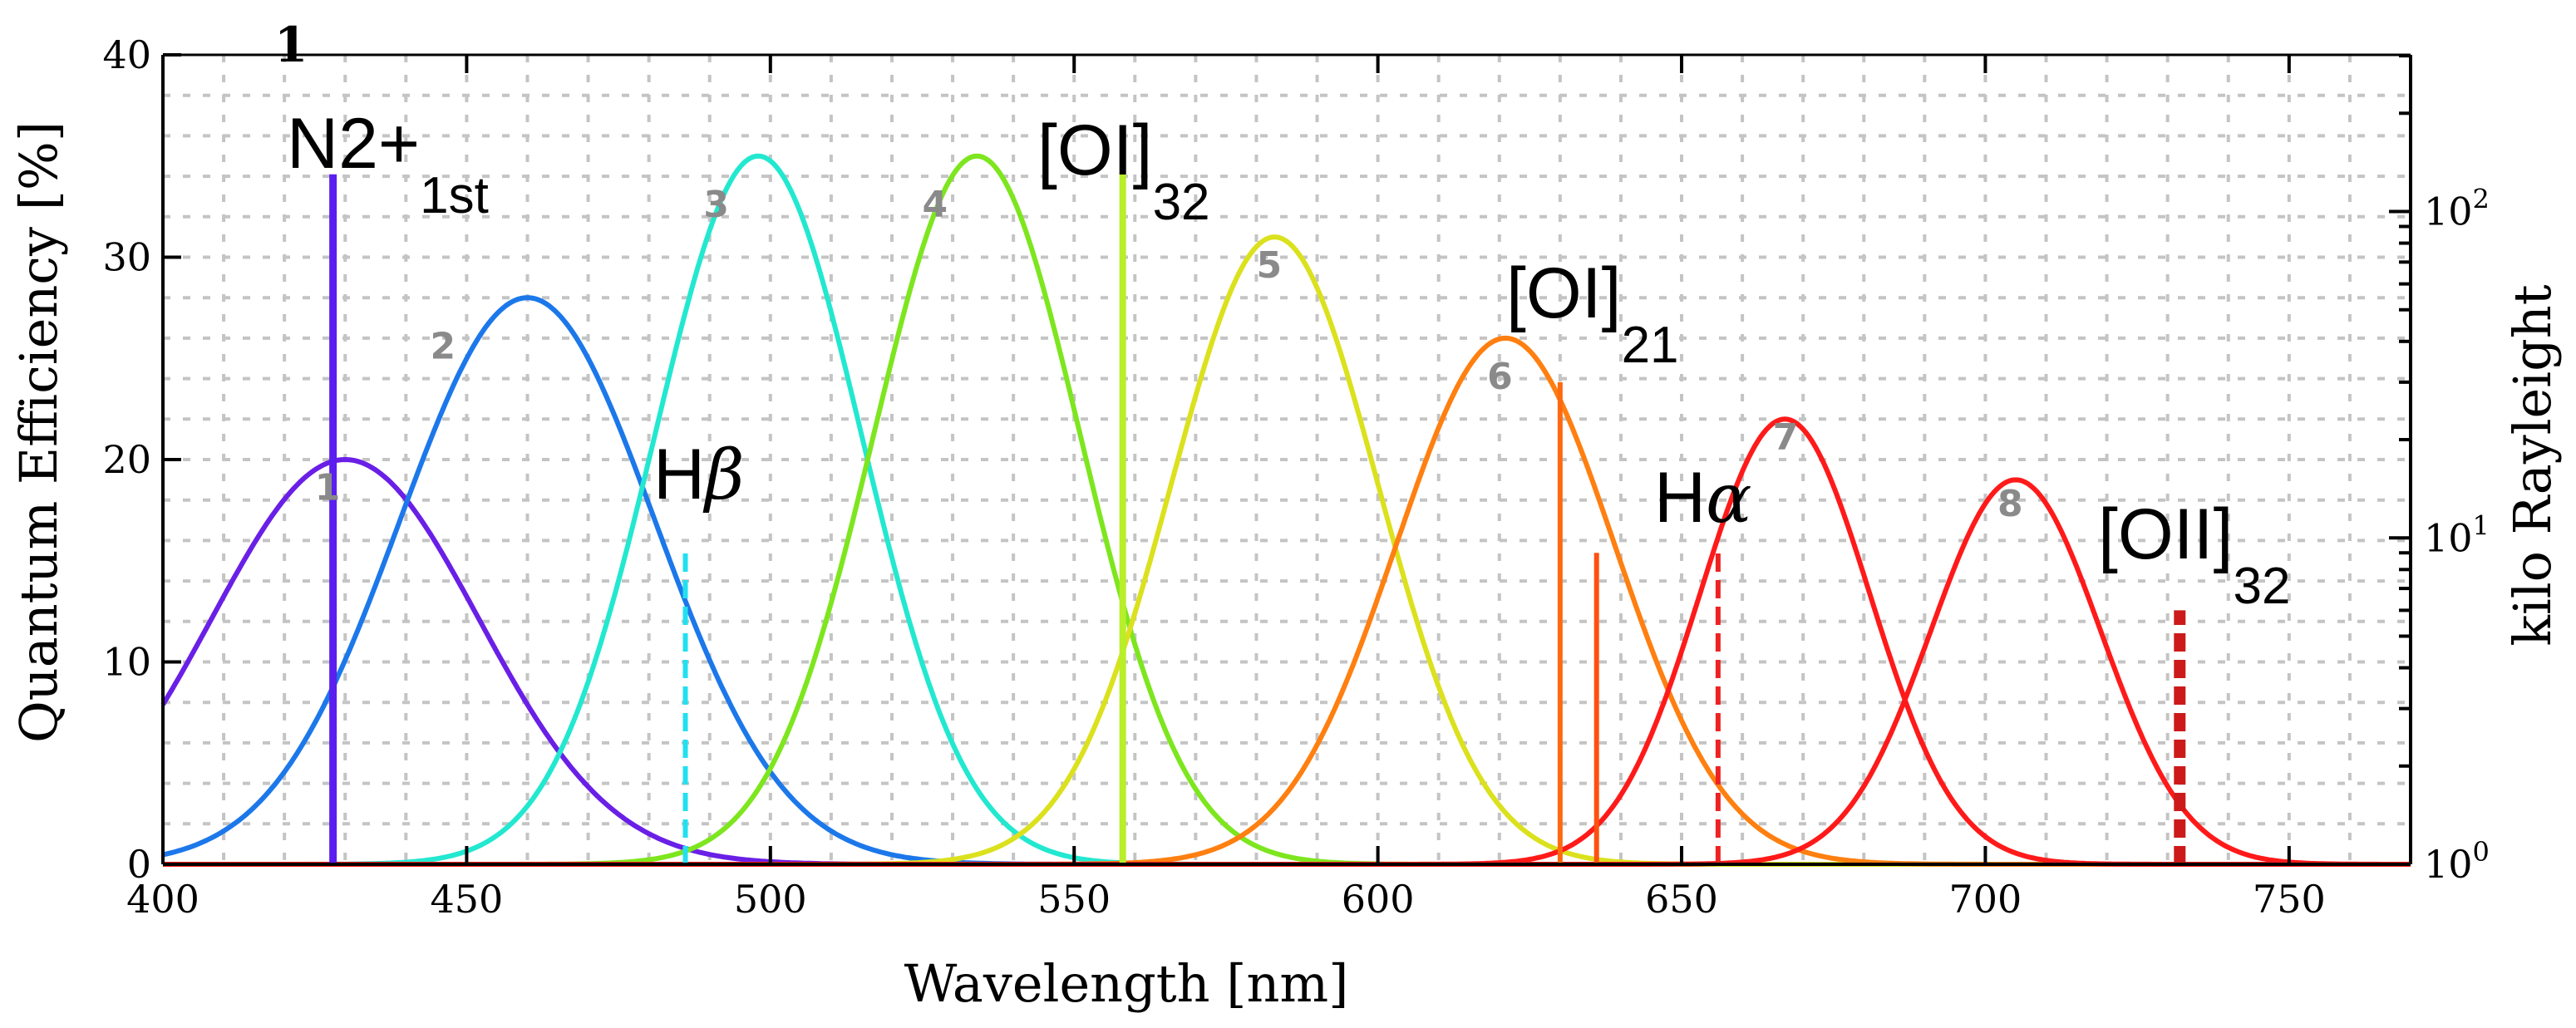 The width and height of the screenshot is (2576, 1028). Describe the element at coordinates (1786, 437) in the screenshot. I see `filter-label-7: 7` at that location.